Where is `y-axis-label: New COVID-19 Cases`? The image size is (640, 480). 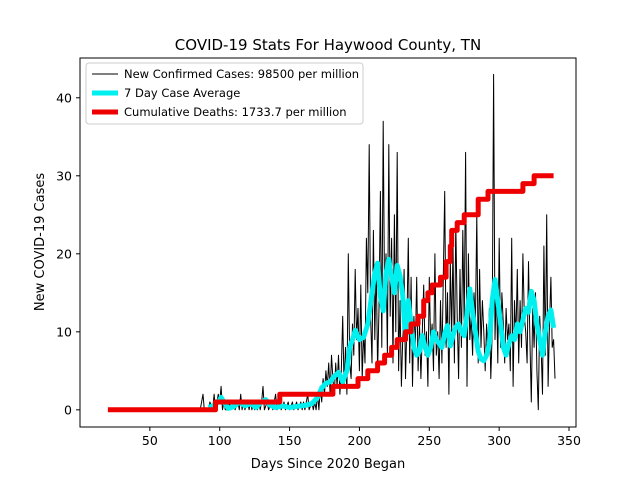
y-axis-label: New COVID-19 Cases is located at coordinates (40, 242).